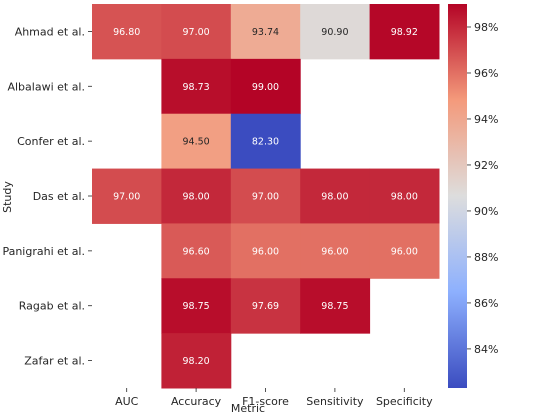 The image size is (550, 419). I want to click on cell-value-label: 94.50, so click(195, 142).